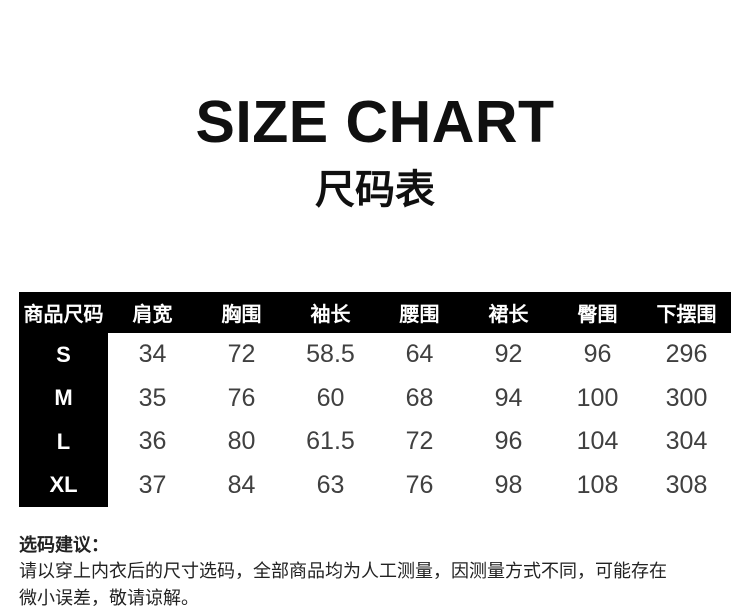 This screenshot has height=607, width=750. What do you see at coordinates (330, 484) in the screenshot?
I see `value-cell: 63` at bounding box center [330, 484].